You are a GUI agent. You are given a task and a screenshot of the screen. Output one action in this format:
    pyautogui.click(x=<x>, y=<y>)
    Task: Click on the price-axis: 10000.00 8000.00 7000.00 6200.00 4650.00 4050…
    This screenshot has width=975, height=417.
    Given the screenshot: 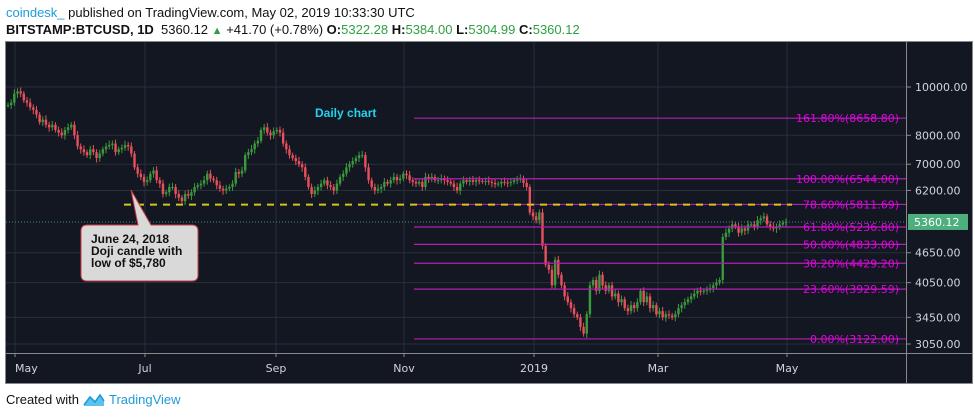 What is the action you would take?
    pyautogui.click(x=937, y=216)
    